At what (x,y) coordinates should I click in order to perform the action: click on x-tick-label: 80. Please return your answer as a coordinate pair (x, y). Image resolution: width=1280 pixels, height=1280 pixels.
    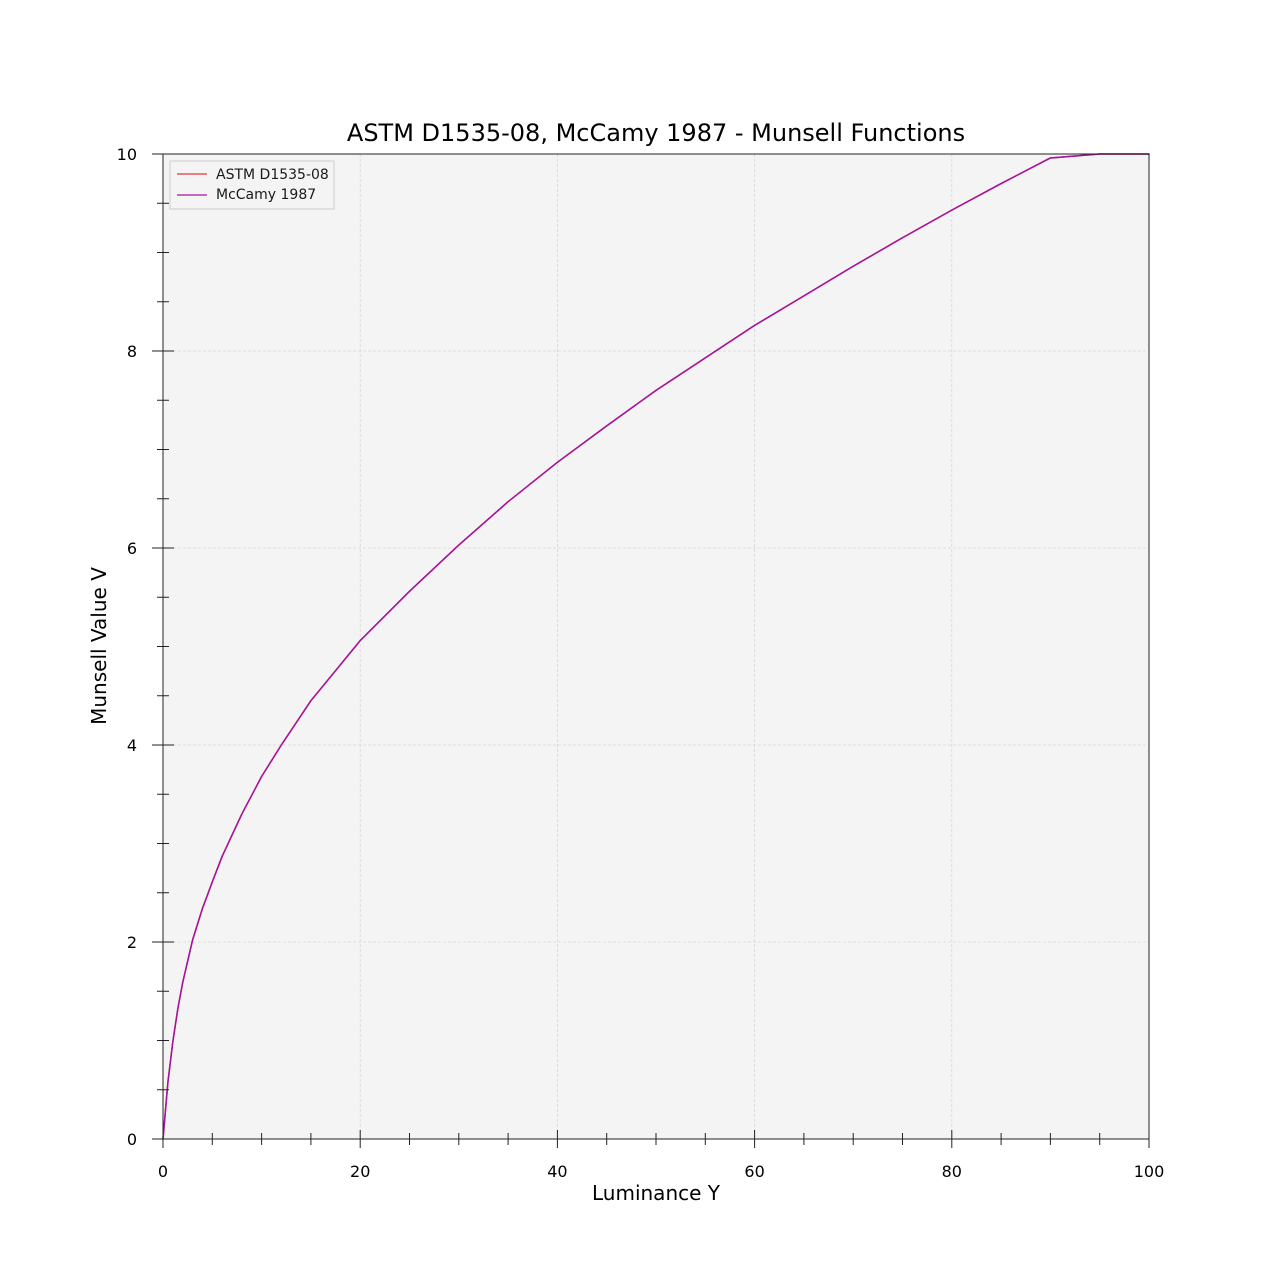
    Looking at the image, I should click on (952, 1171).